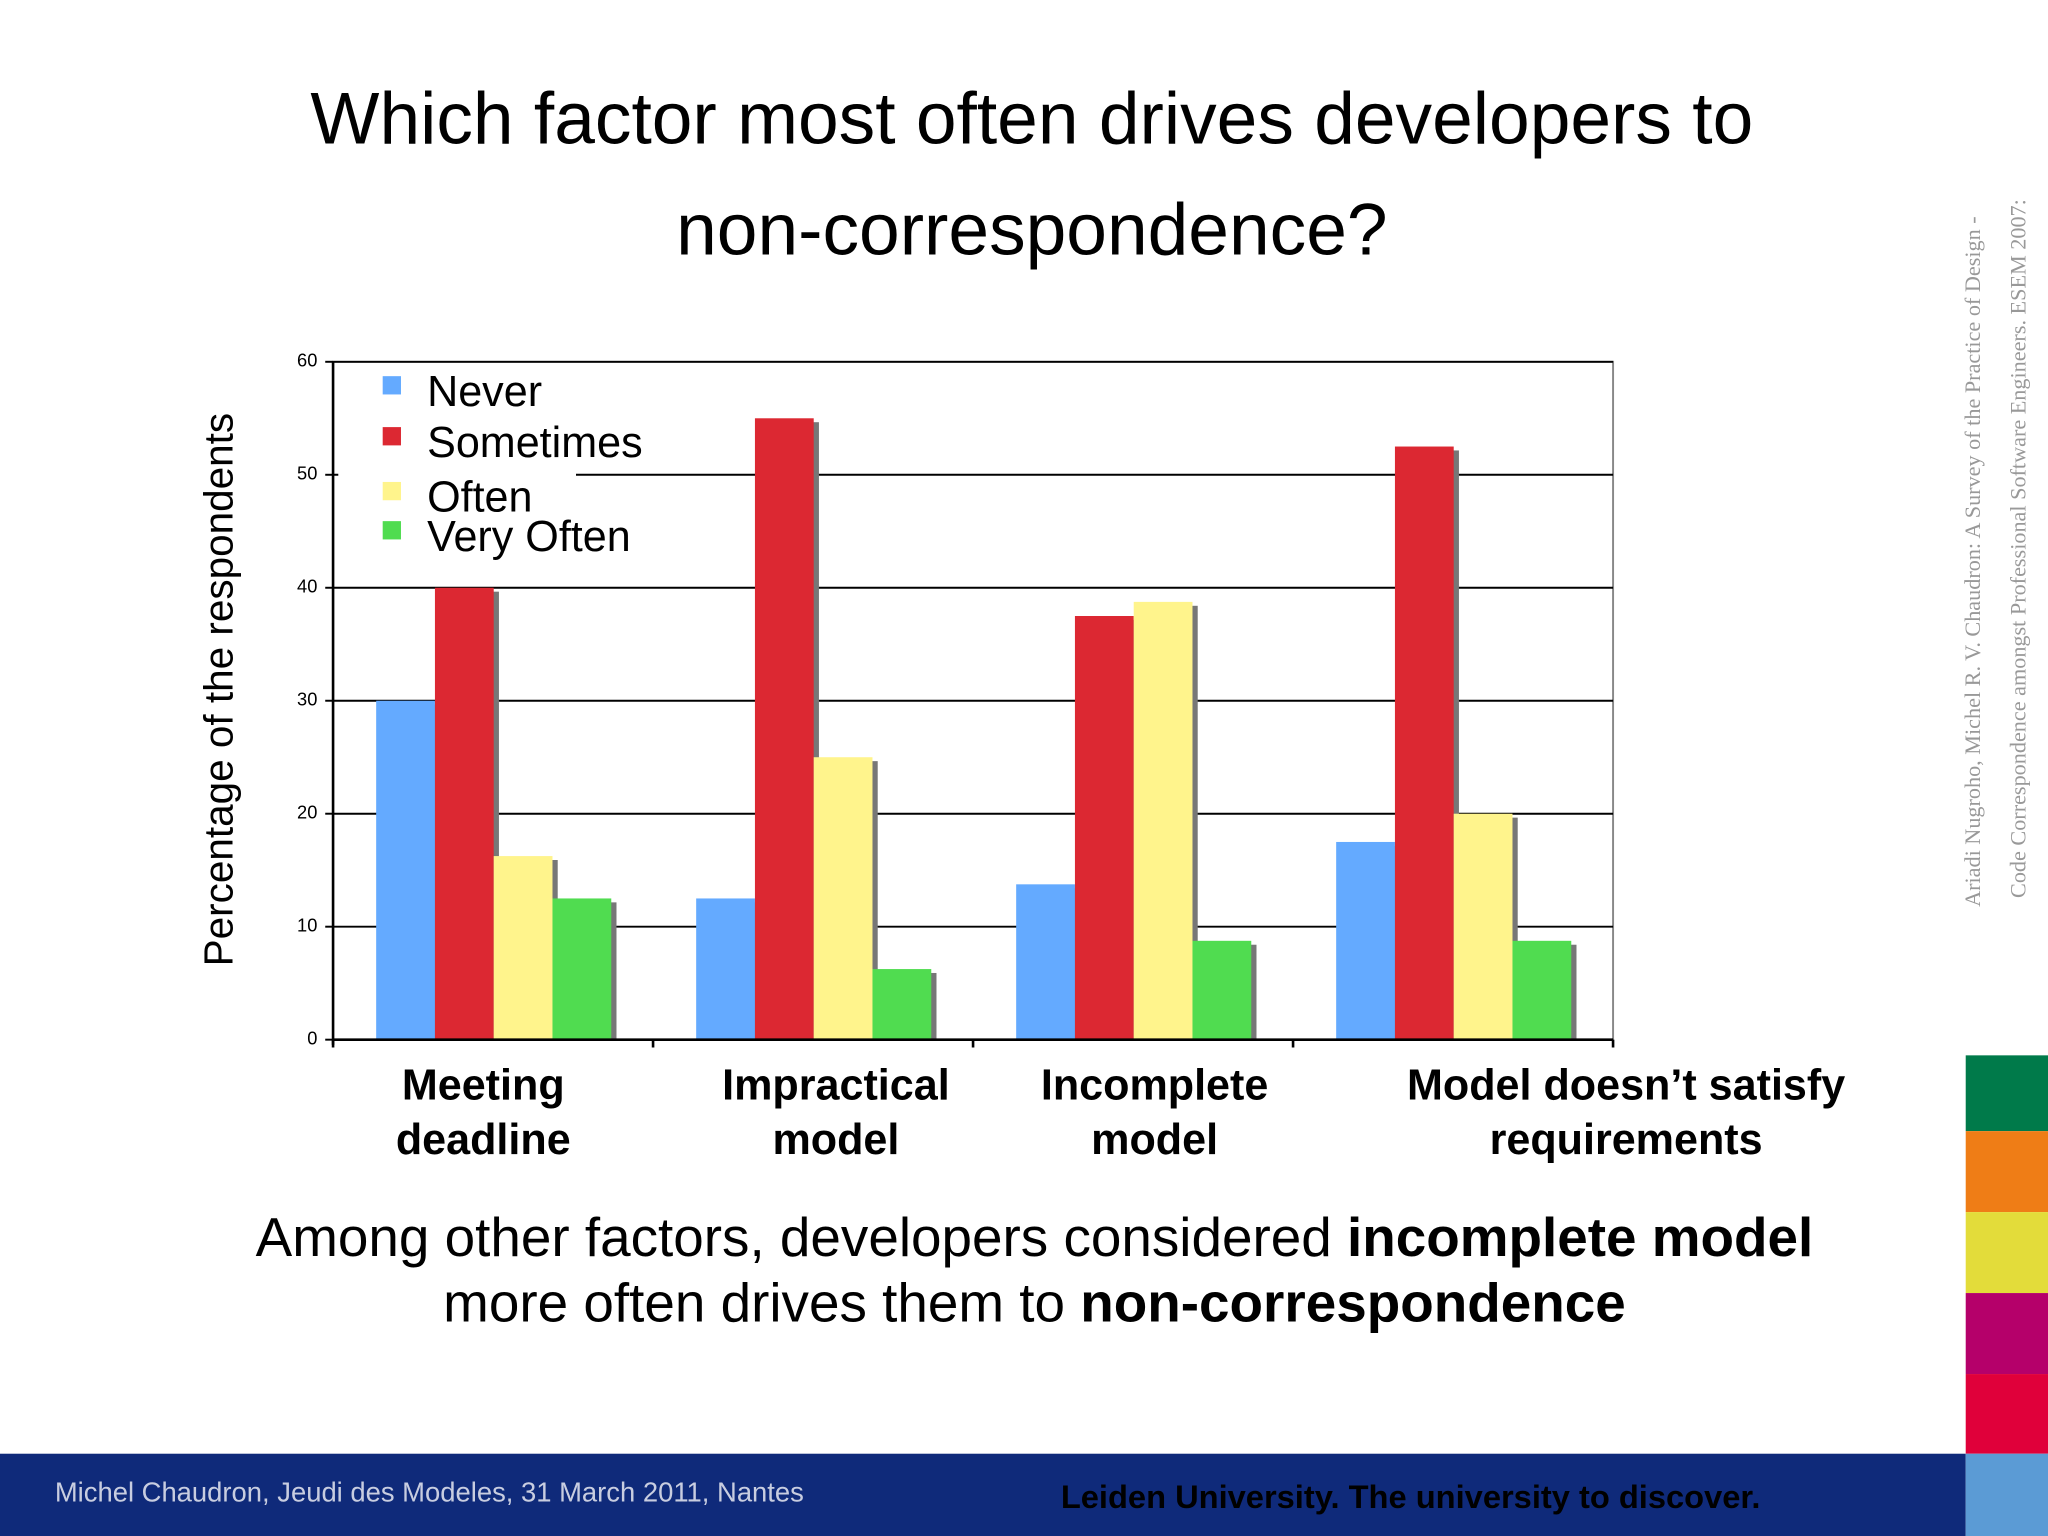 The height and width of the screenshot is (1536, 2048). Describe the element at coordinates (1154, 1085) in the screenshot. I see `x-tick-label: Incomplete` at that location.